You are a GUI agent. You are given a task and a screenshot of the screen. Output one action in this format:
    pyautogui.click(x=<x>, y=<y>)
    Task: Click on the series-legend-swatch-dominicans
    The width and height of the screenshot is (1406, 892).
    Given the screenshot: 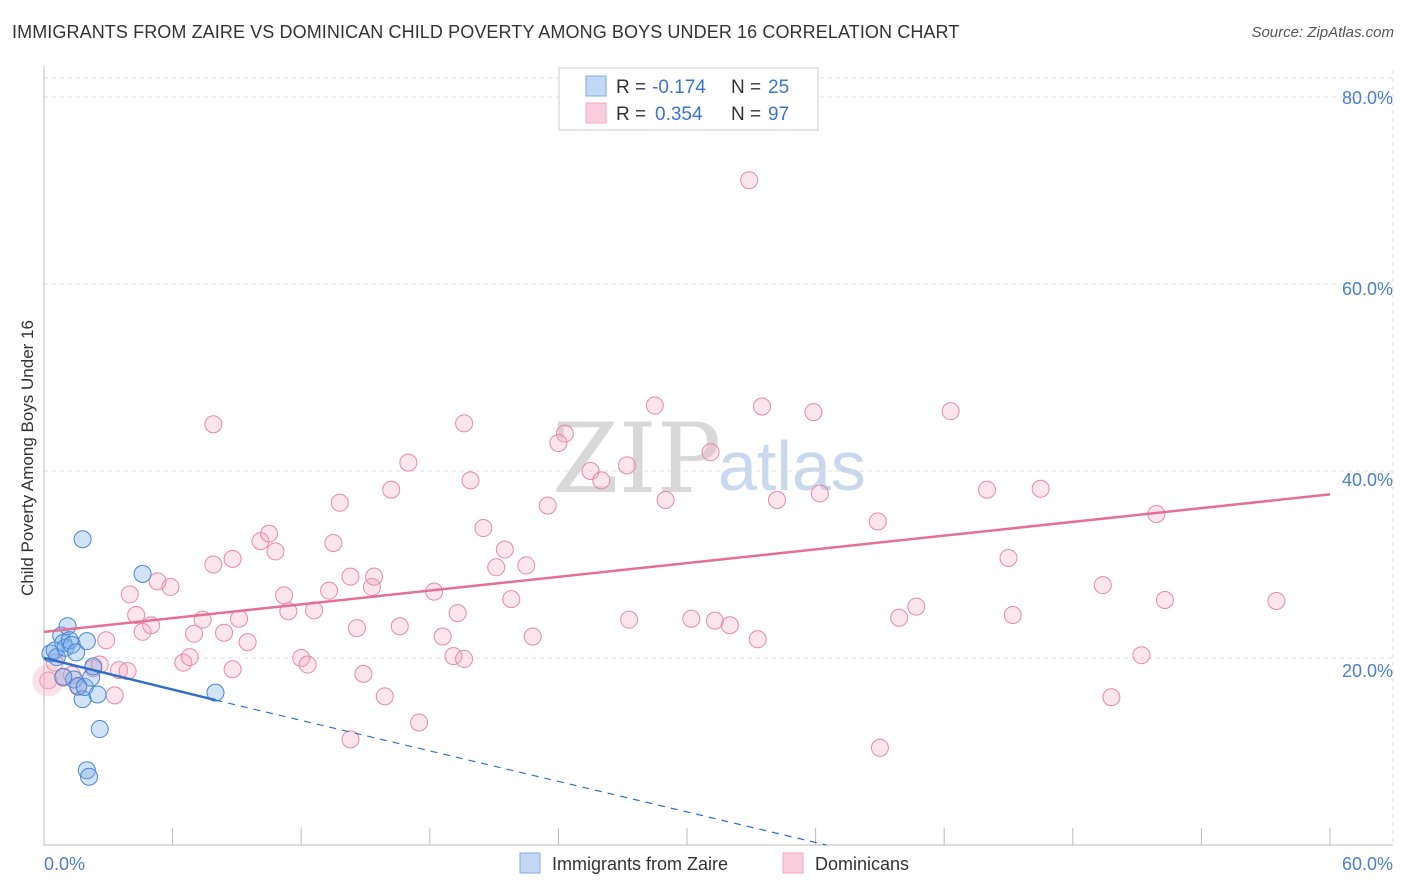 What is the action you would take?
    pyautogui.click(x=793, y=863)
    